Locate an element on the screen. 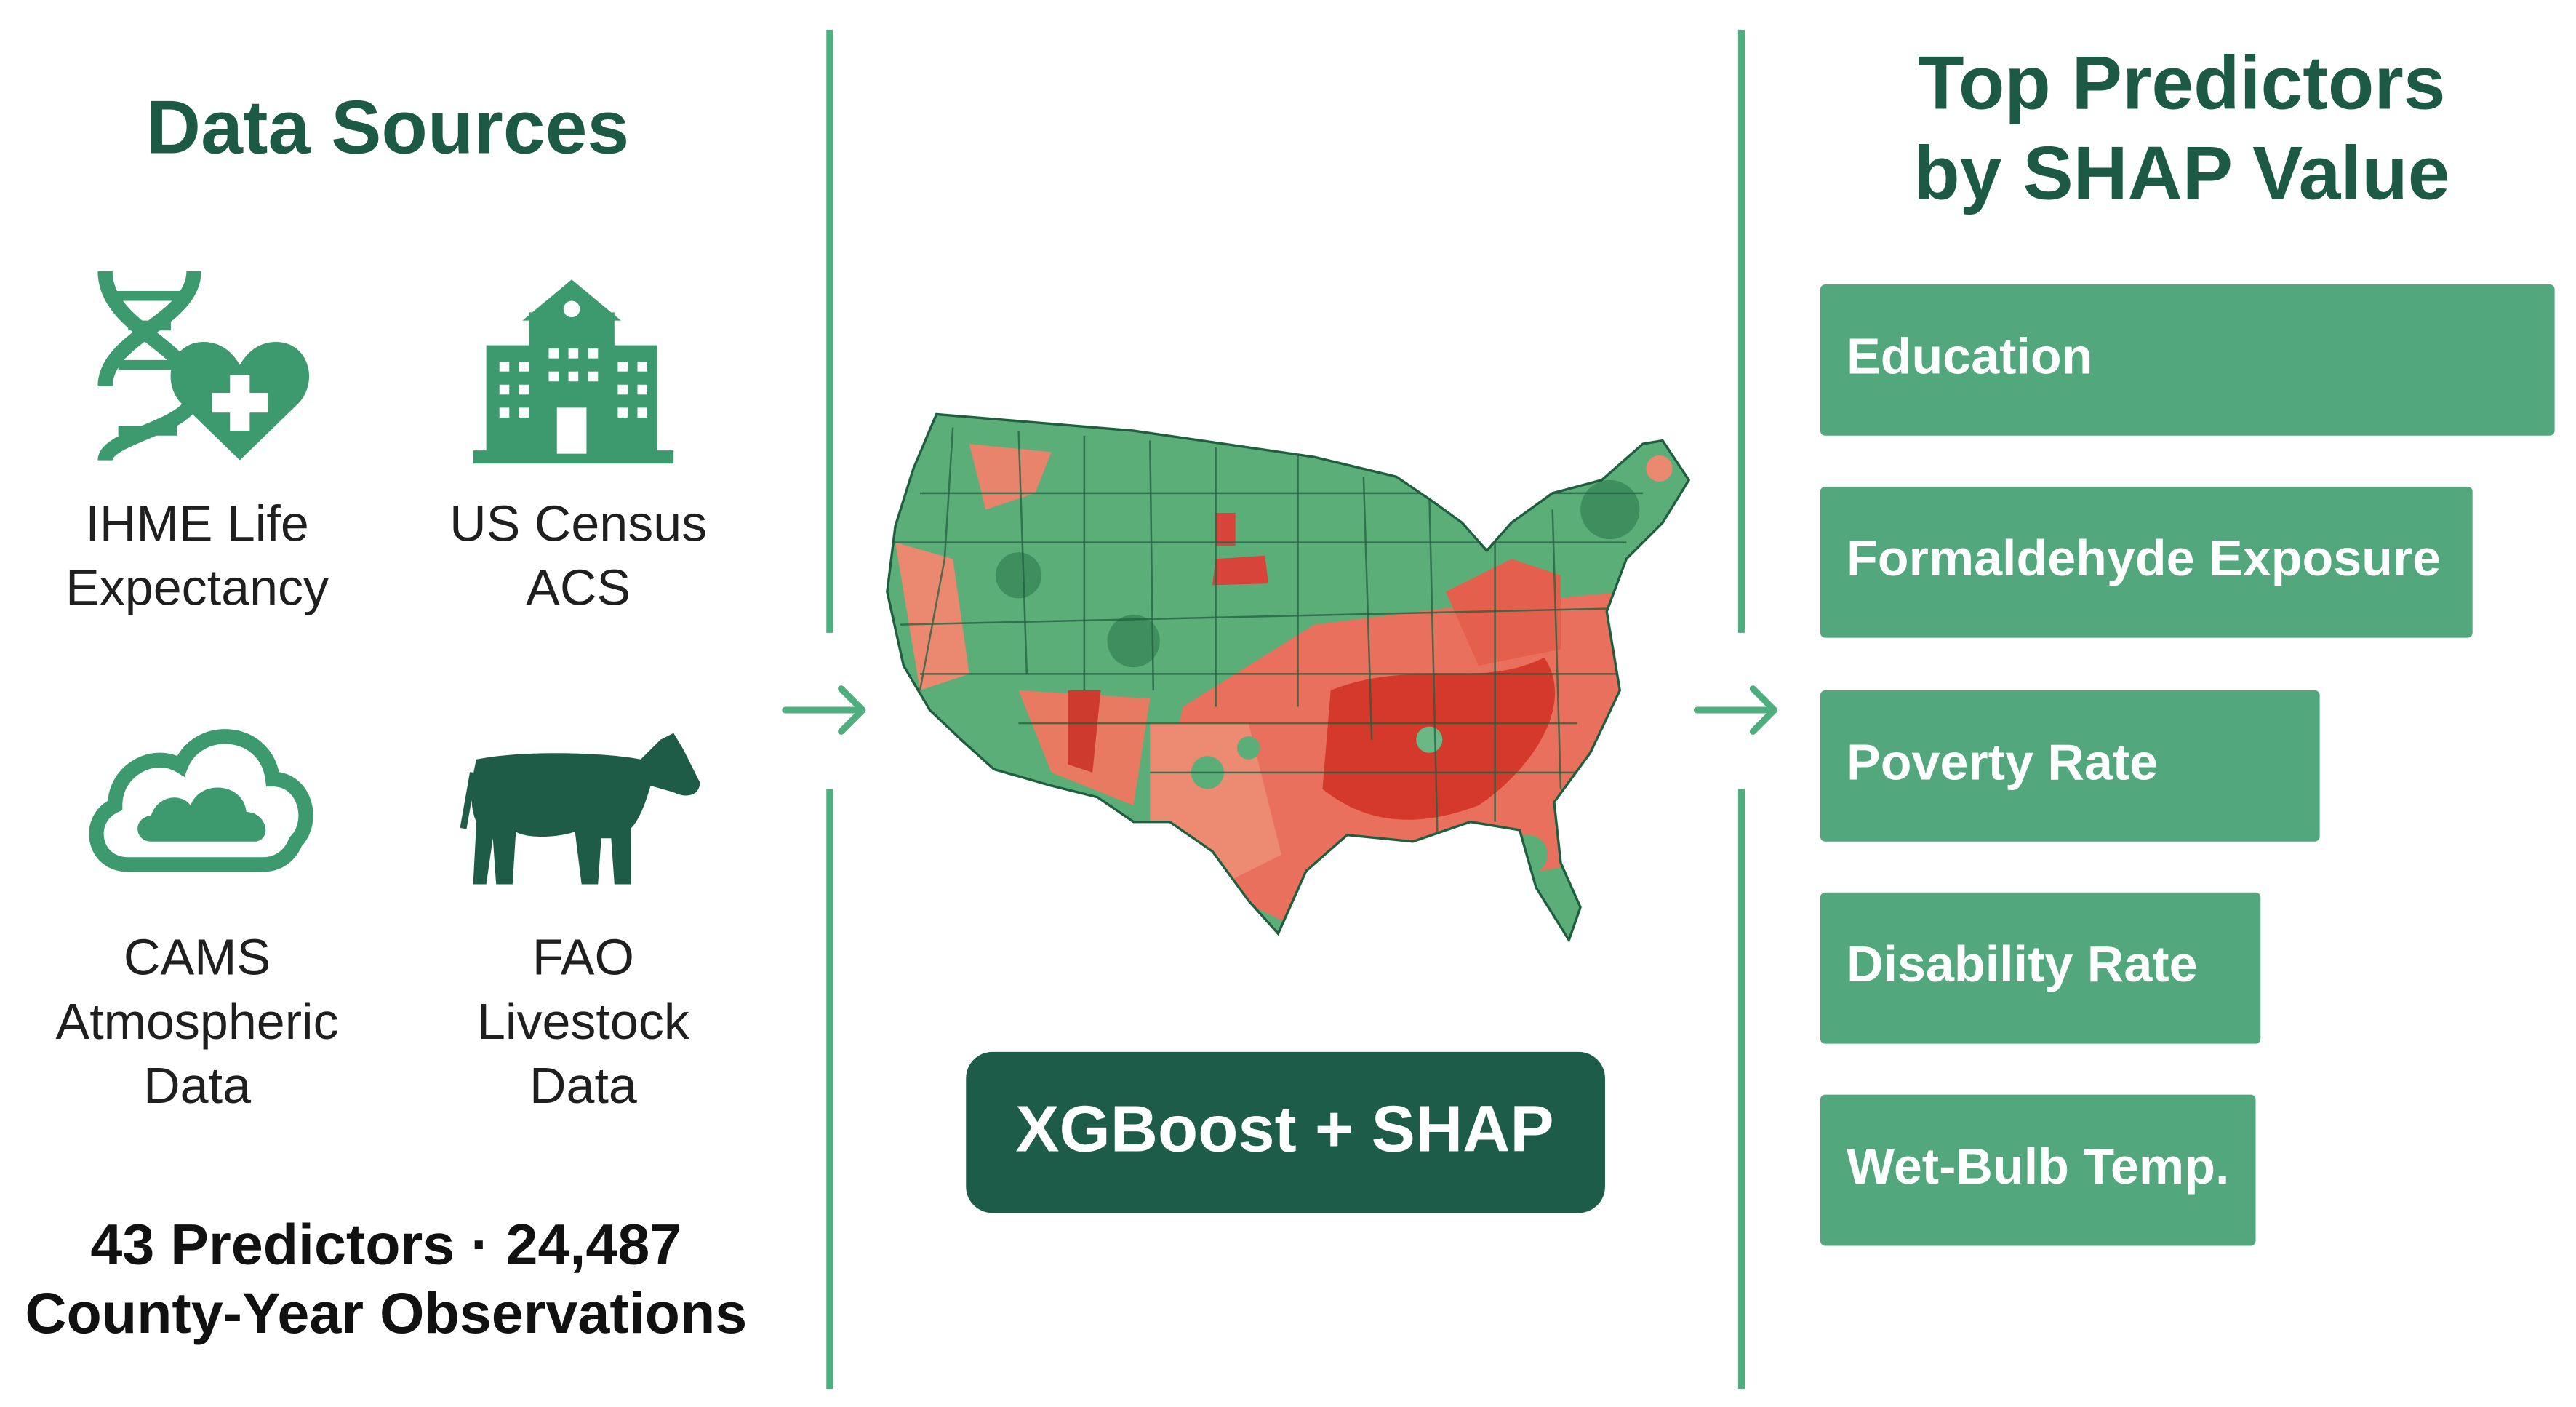 This screenshot has width=2576, height=1407. predictor-label: Wet-Bulb Temp. is located at coordinates (2038, 1166).